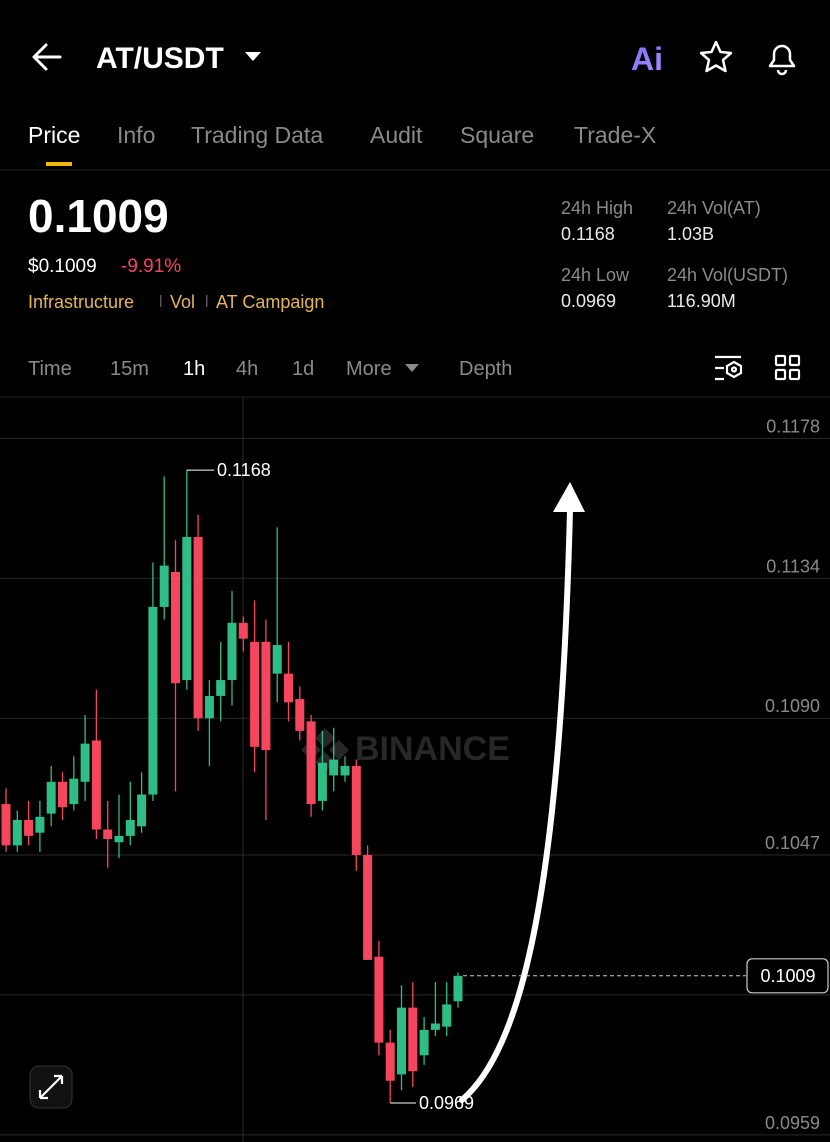  Describe the element at coordinates (729, 368) in the screenshot. I see `indicator-button` at that location.